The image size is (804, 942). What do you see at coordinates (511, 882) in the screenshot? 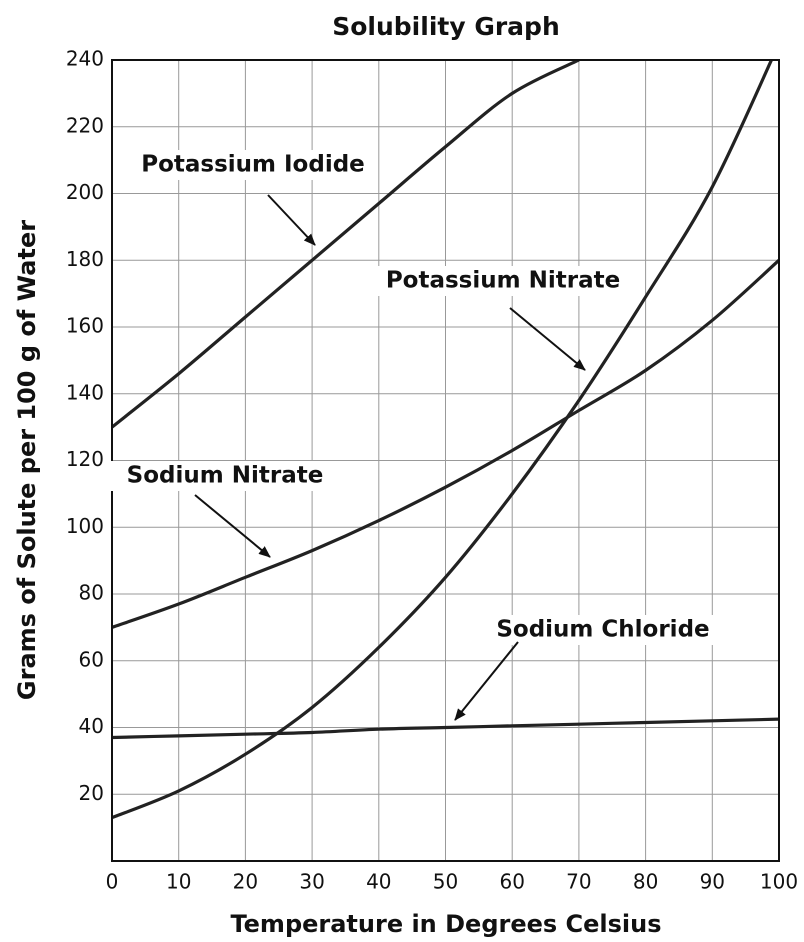
I see `x-tick-label: 60` at bounding box center [511, 882].